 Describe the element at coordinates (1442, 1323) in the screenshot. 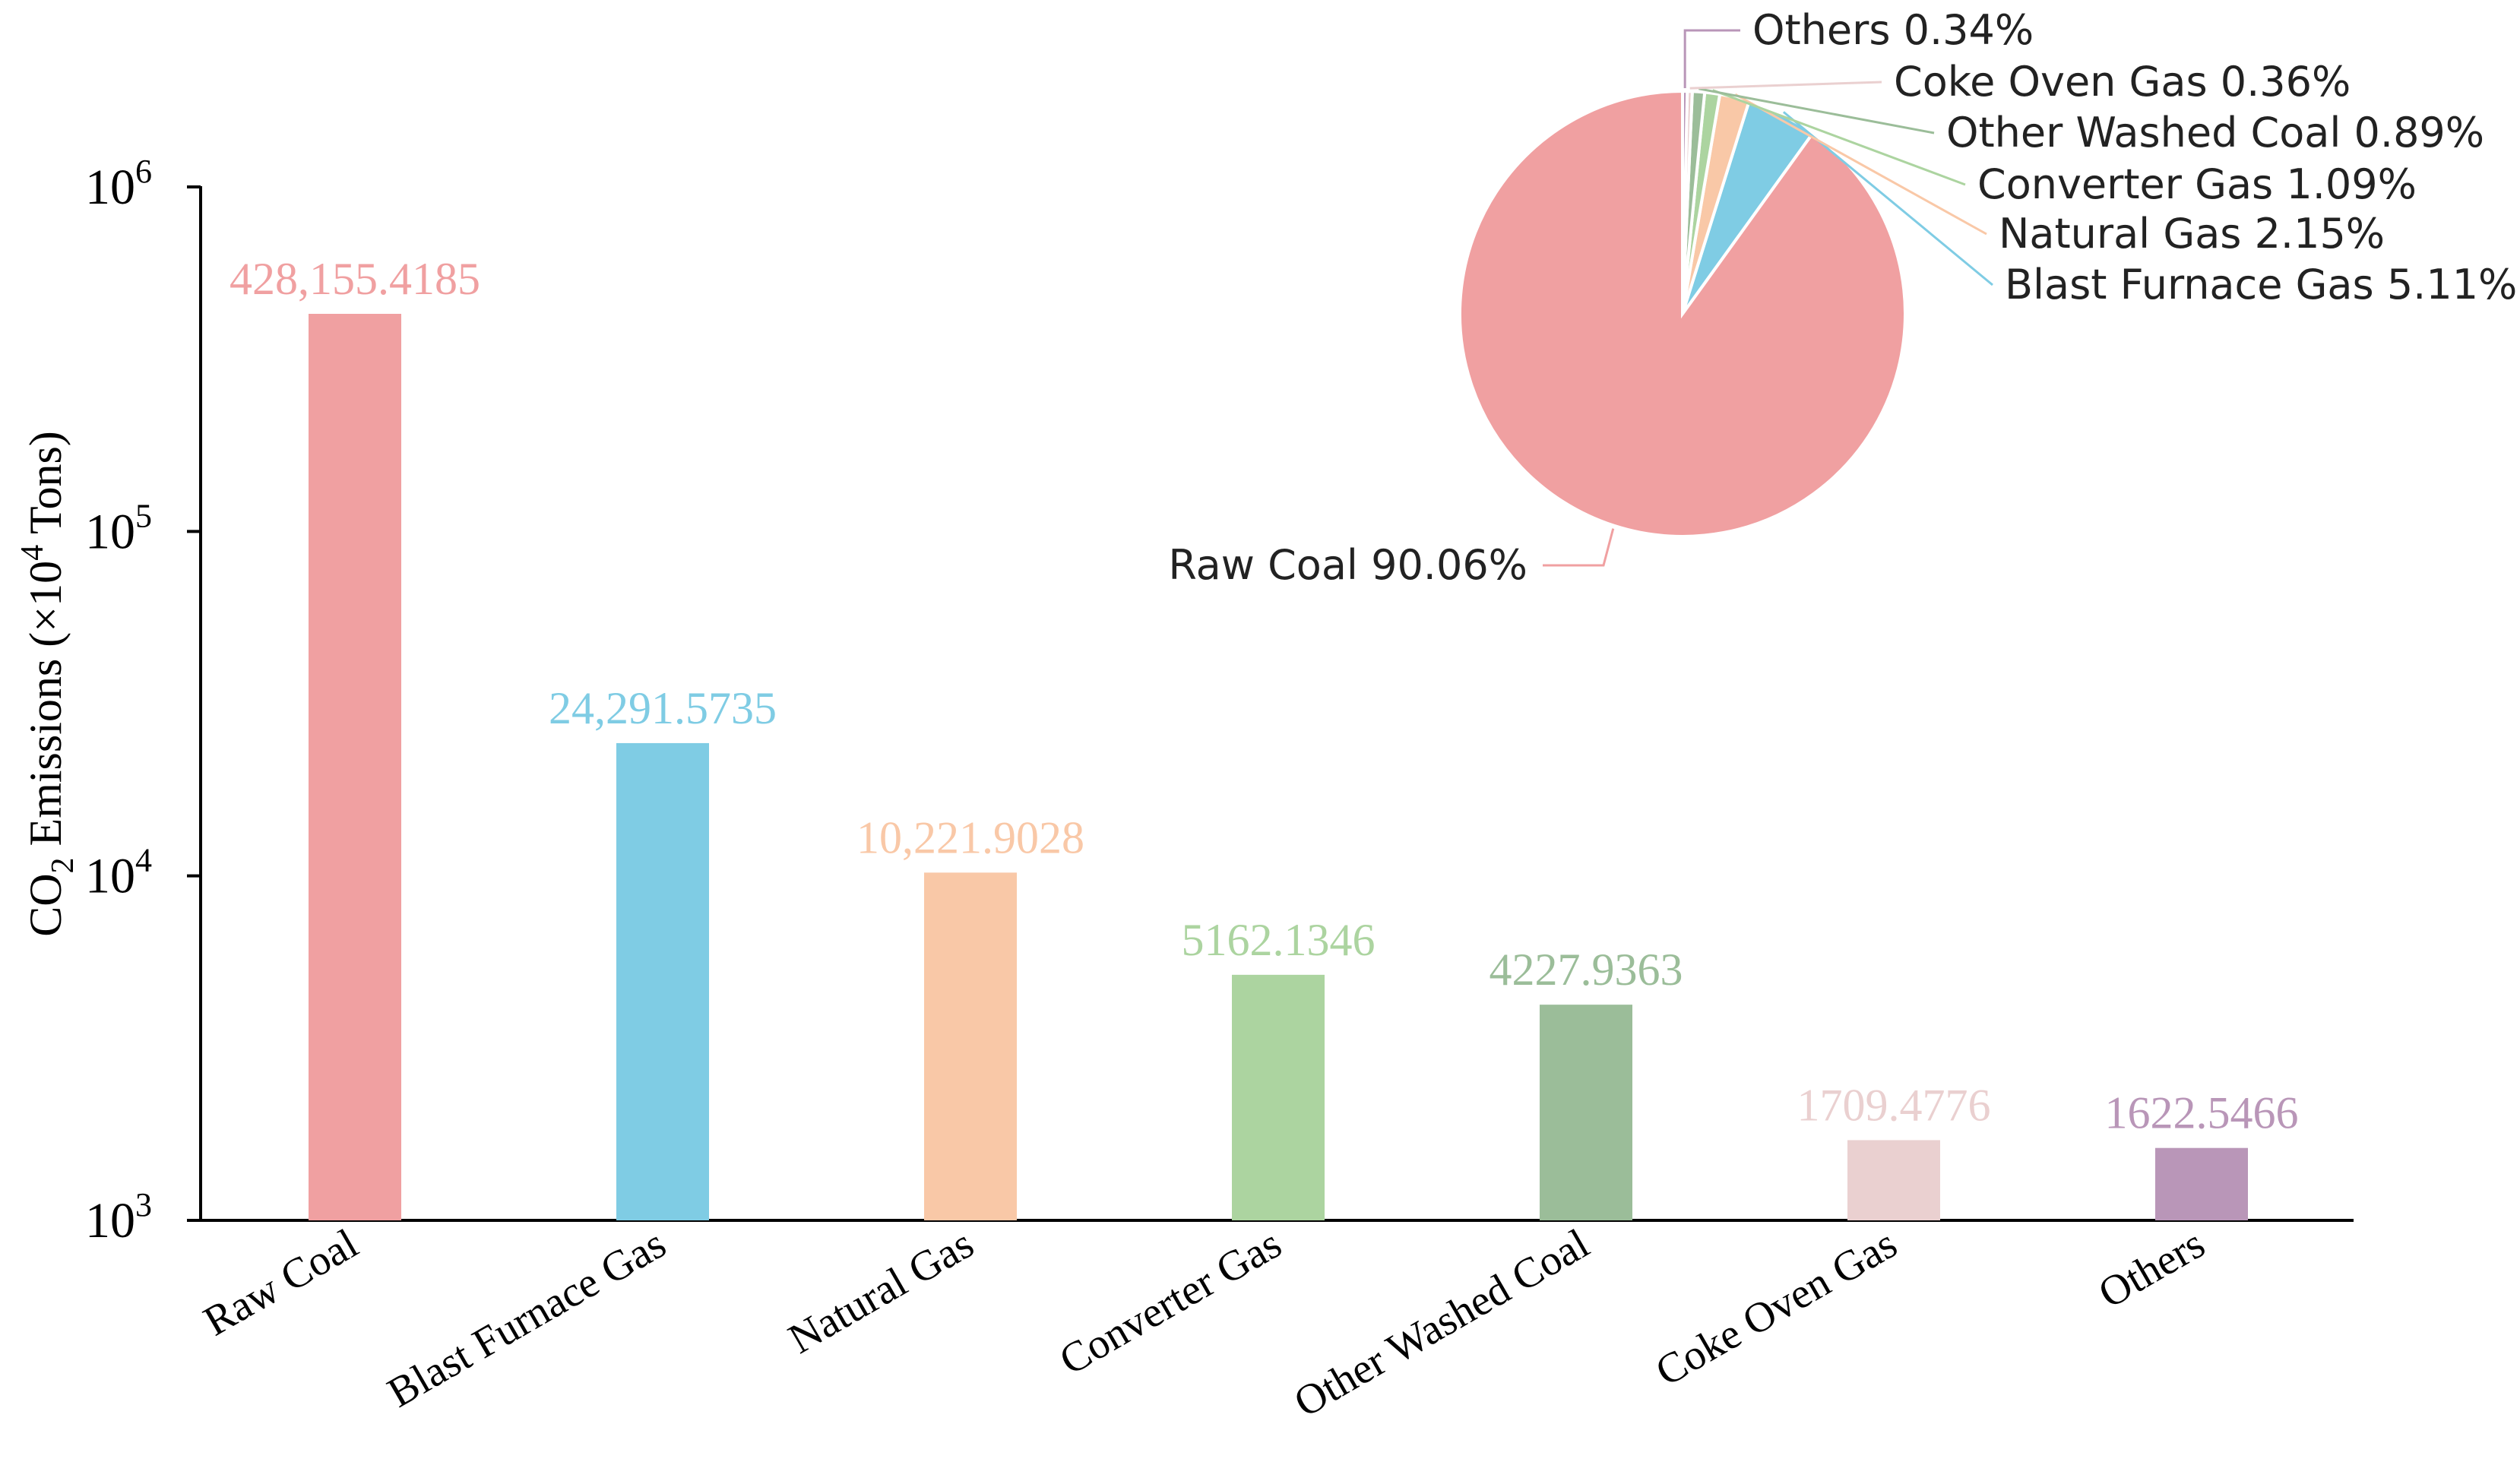

I see `x-tick-label: Other Washed Coal` at that location.